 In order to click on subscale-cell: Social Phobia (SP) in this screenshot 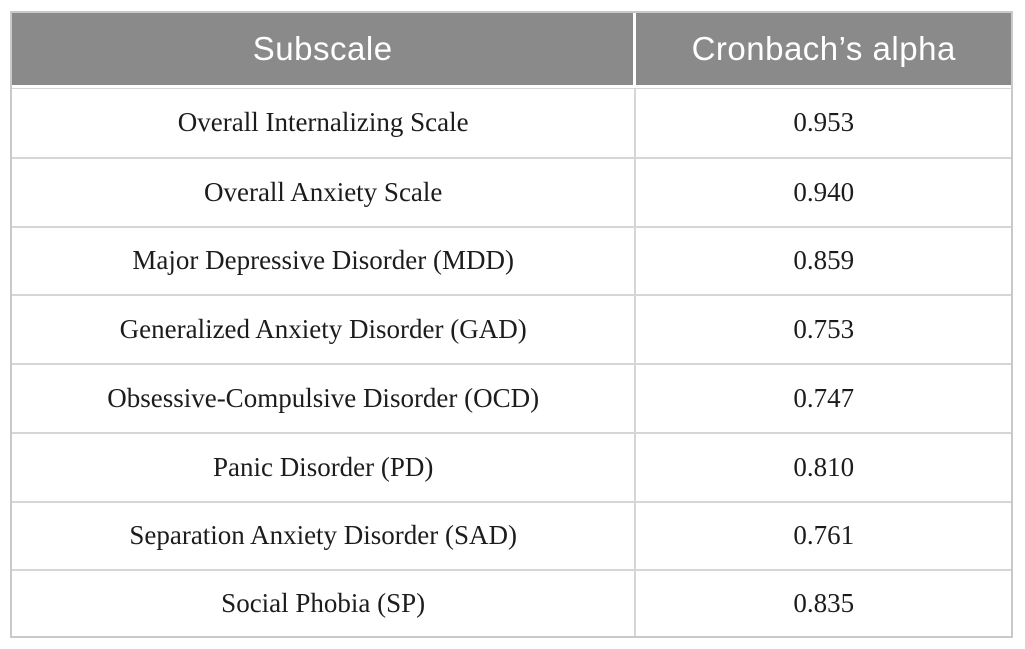, I will do `click(324, 603)`.